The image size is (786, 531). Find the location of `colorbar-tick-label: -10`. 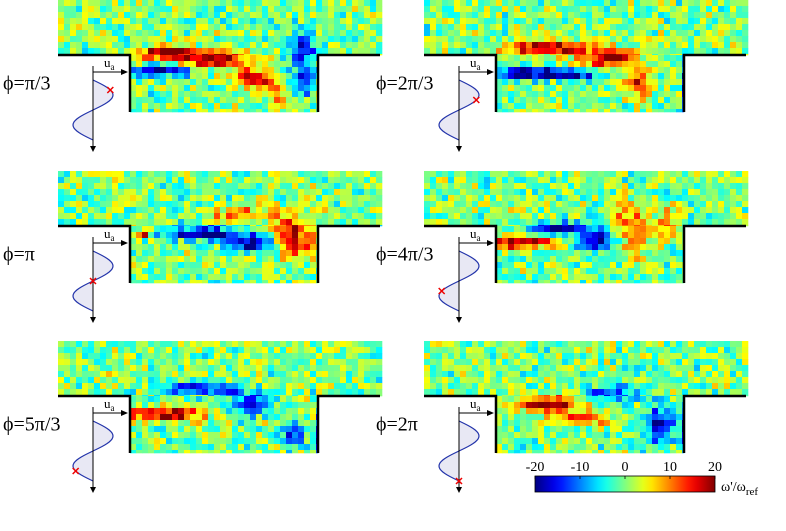

colorbar-tick-label: -10 is located at coordinates (580, 467).